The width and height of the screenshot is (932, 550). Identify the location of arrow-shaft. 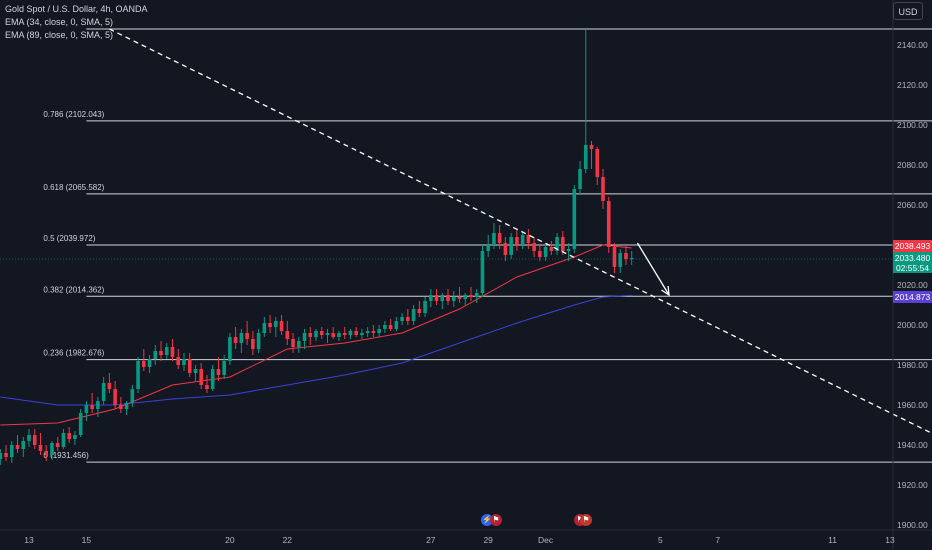
(653, 269).